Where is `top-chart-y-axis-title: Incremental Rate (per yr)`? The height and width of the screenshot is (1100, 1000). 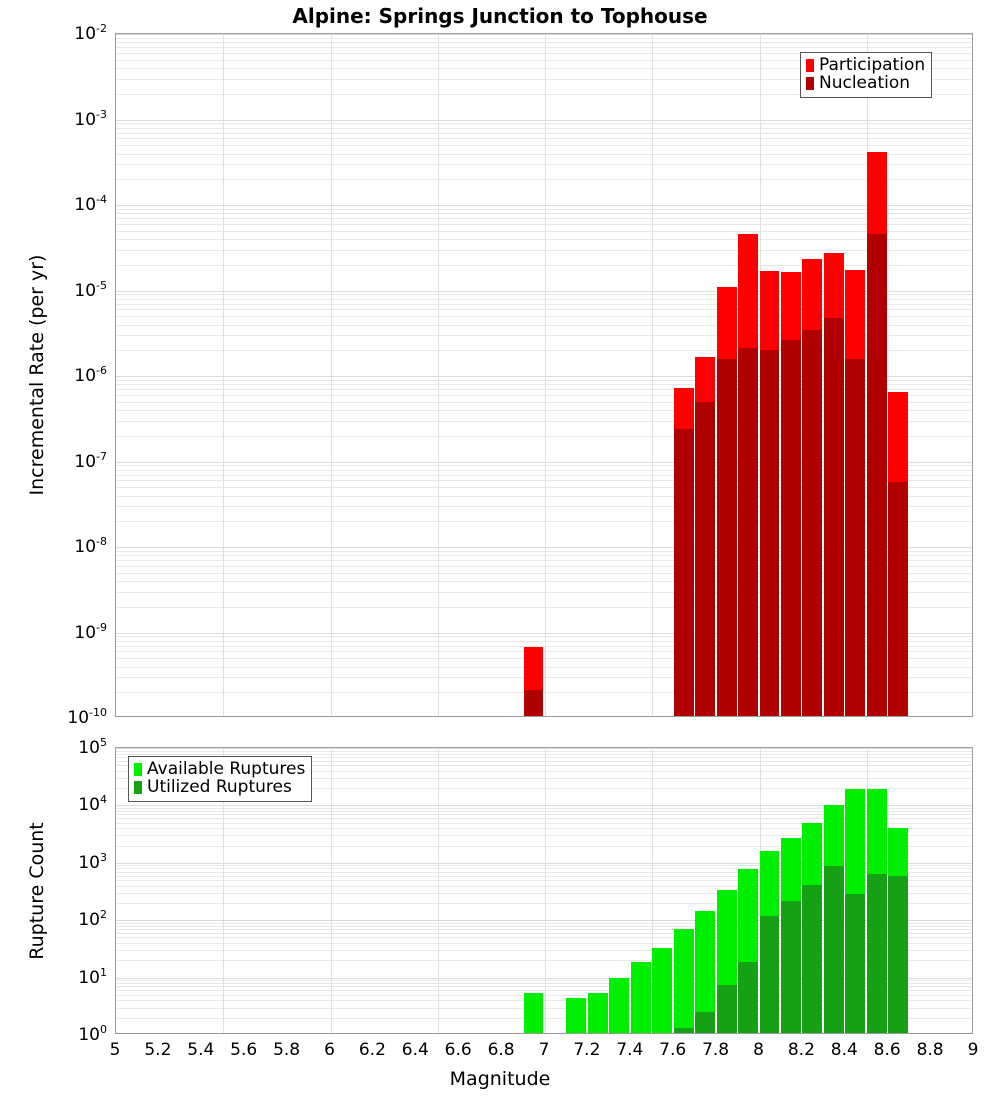
top-chart-y-axis-title: Incremental Rate (per yr) is located at coordinates (37, 375).